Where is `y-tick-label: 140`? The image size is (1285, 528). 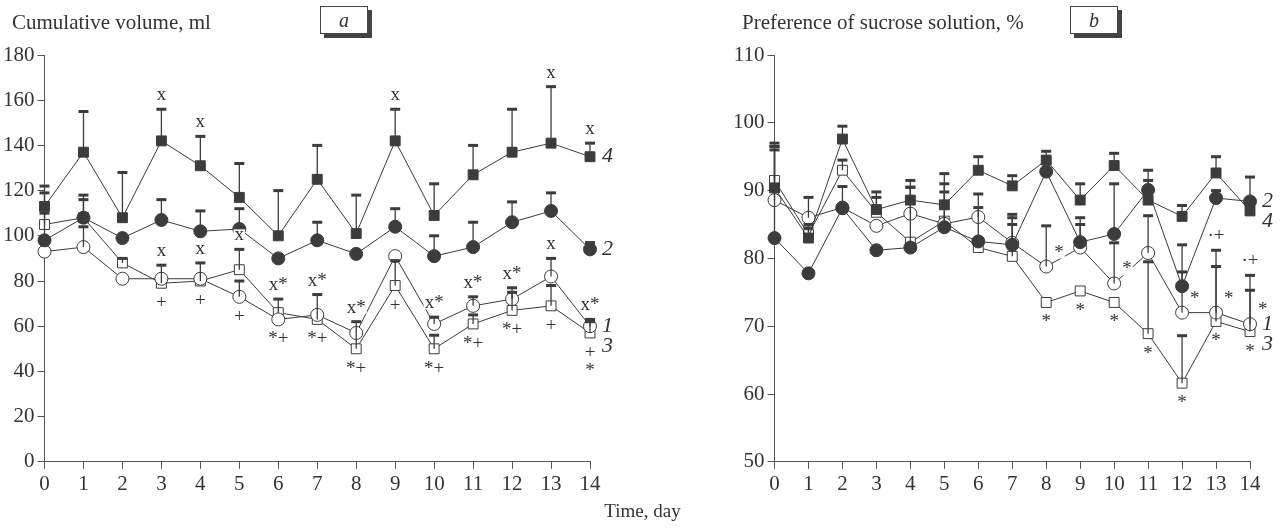 y-tick-label: 140 is located at coordinates (19, 143).